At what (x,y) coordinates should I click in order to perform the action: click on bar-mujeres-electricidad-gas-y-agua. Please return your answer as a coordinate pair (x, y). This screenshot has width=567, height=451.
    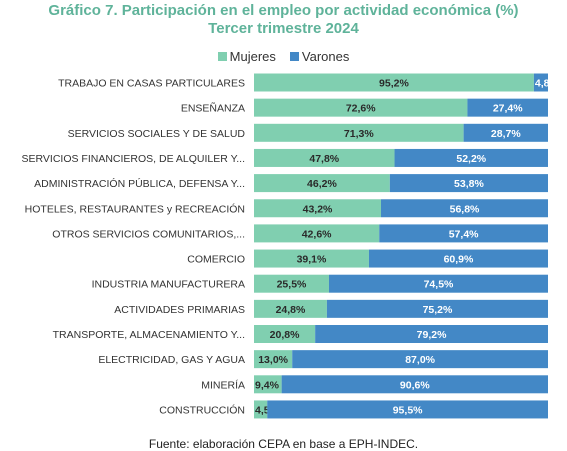
    Looking at the image, I should click on (273, 359).